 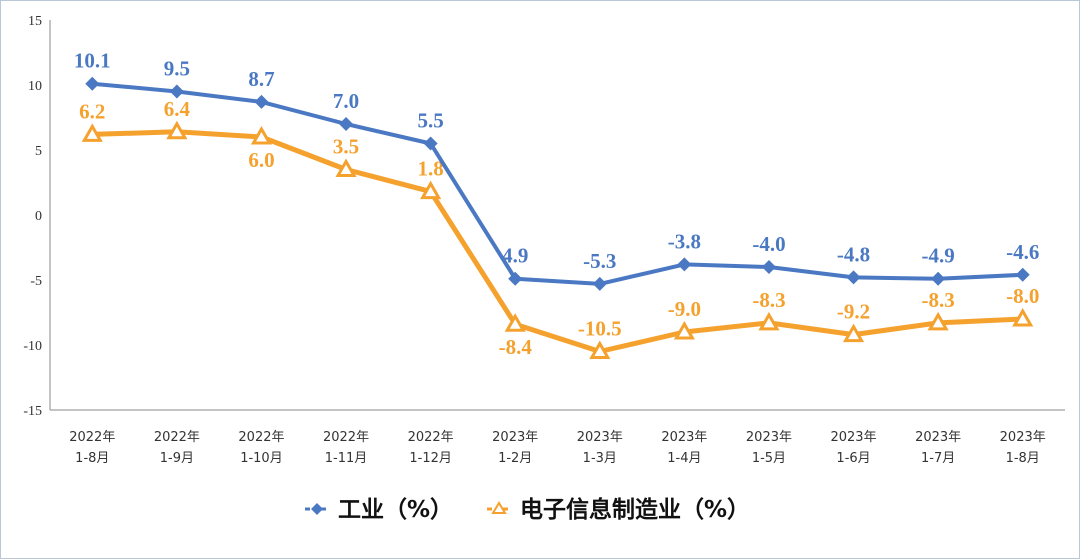 What do you see at coordinates (346, 101) in the screenshot?
I see `data-label: 7.0` at bounding box center [346, 101].